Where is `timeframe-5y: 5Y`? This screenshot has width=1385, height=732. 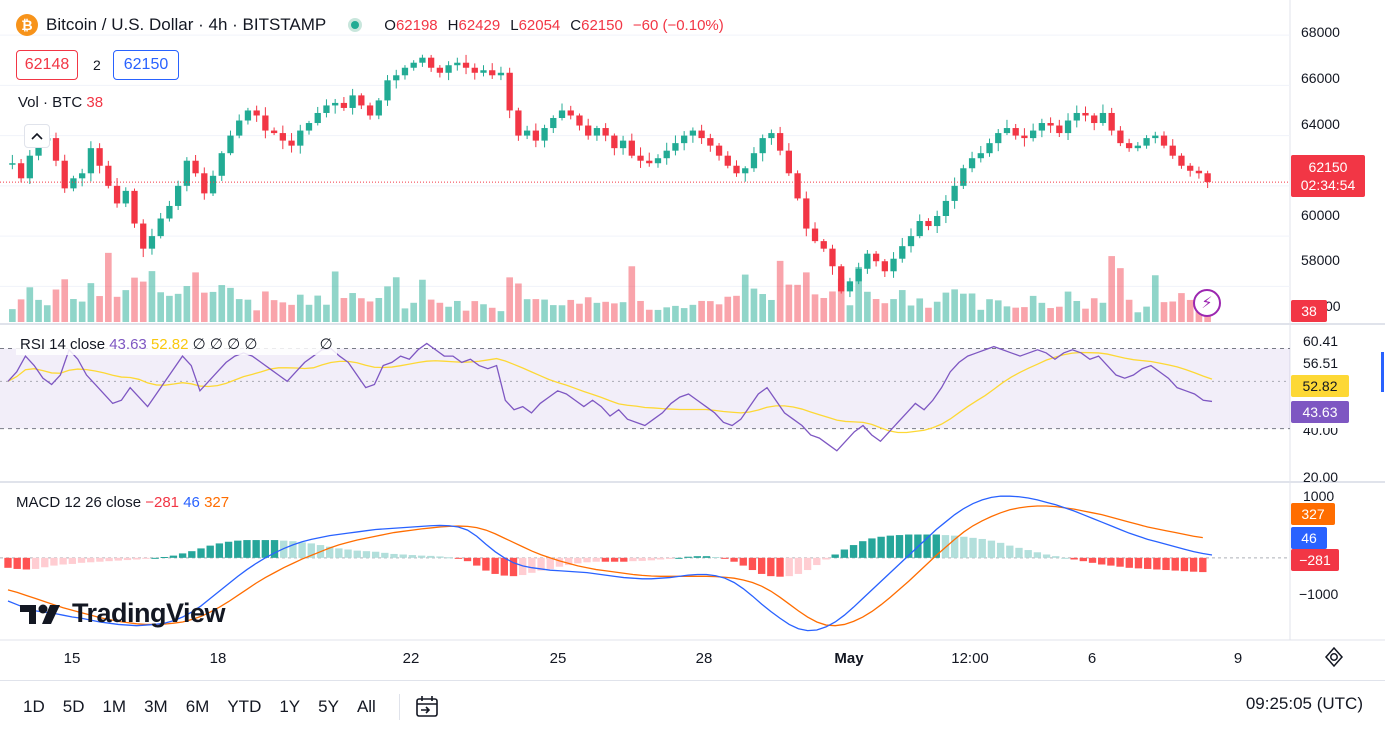 timeframe-5y: 5Y is located at coordinates (328, 706).